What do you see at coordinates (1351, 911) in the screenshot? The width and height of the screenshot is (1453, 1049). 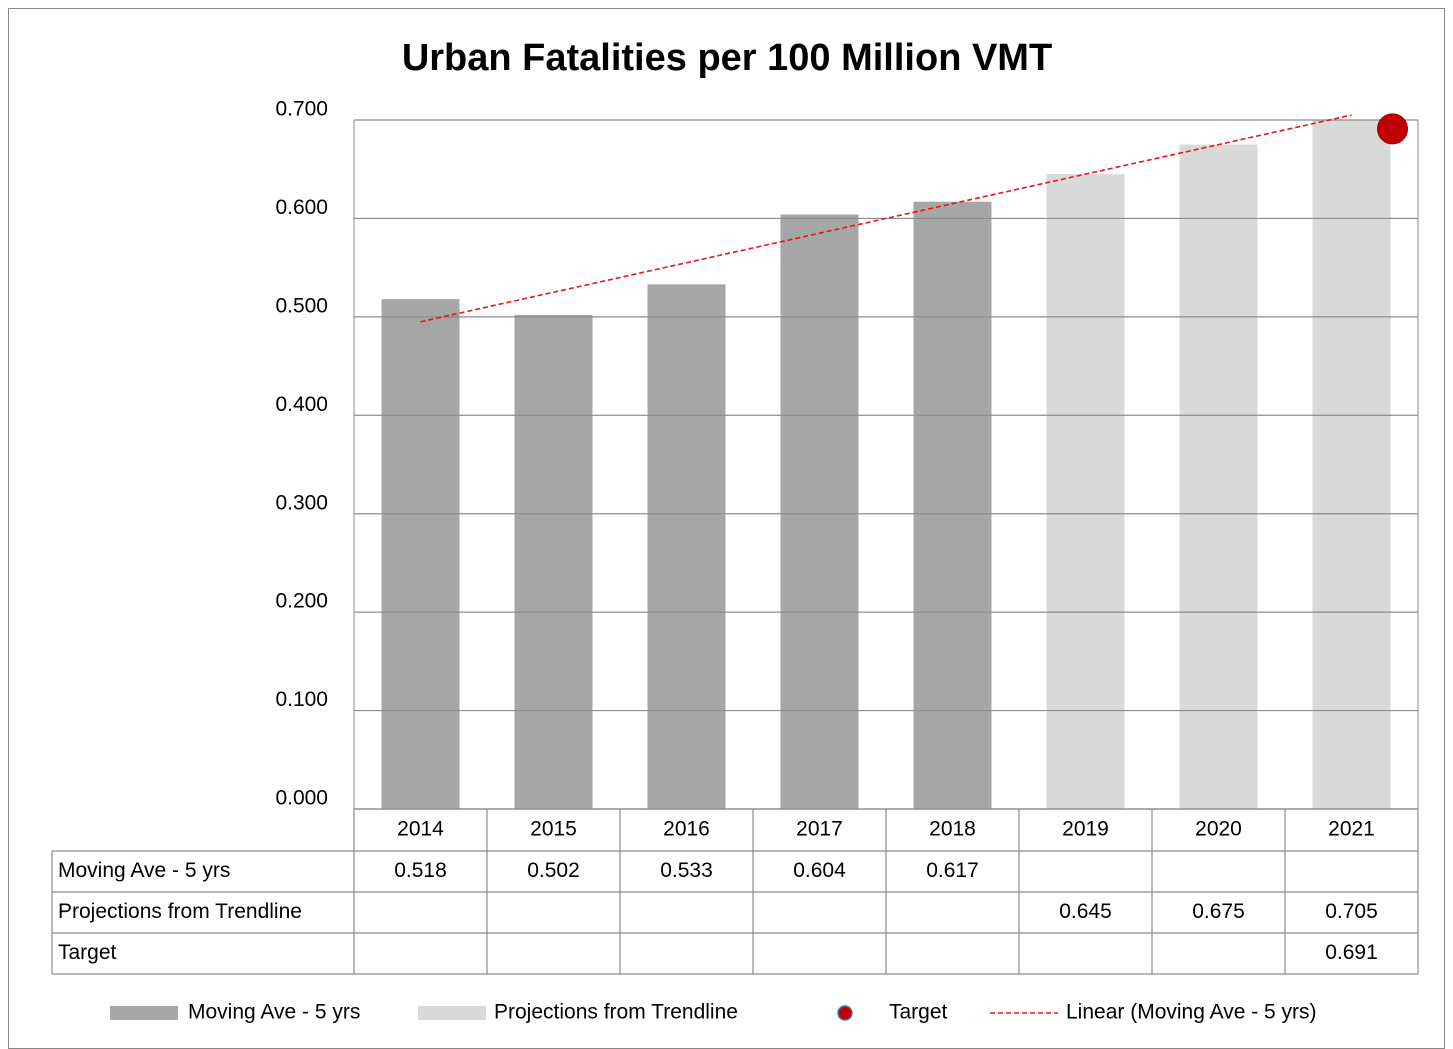 I see `table-cell: 0.705` at bounding box center [1351, 911].